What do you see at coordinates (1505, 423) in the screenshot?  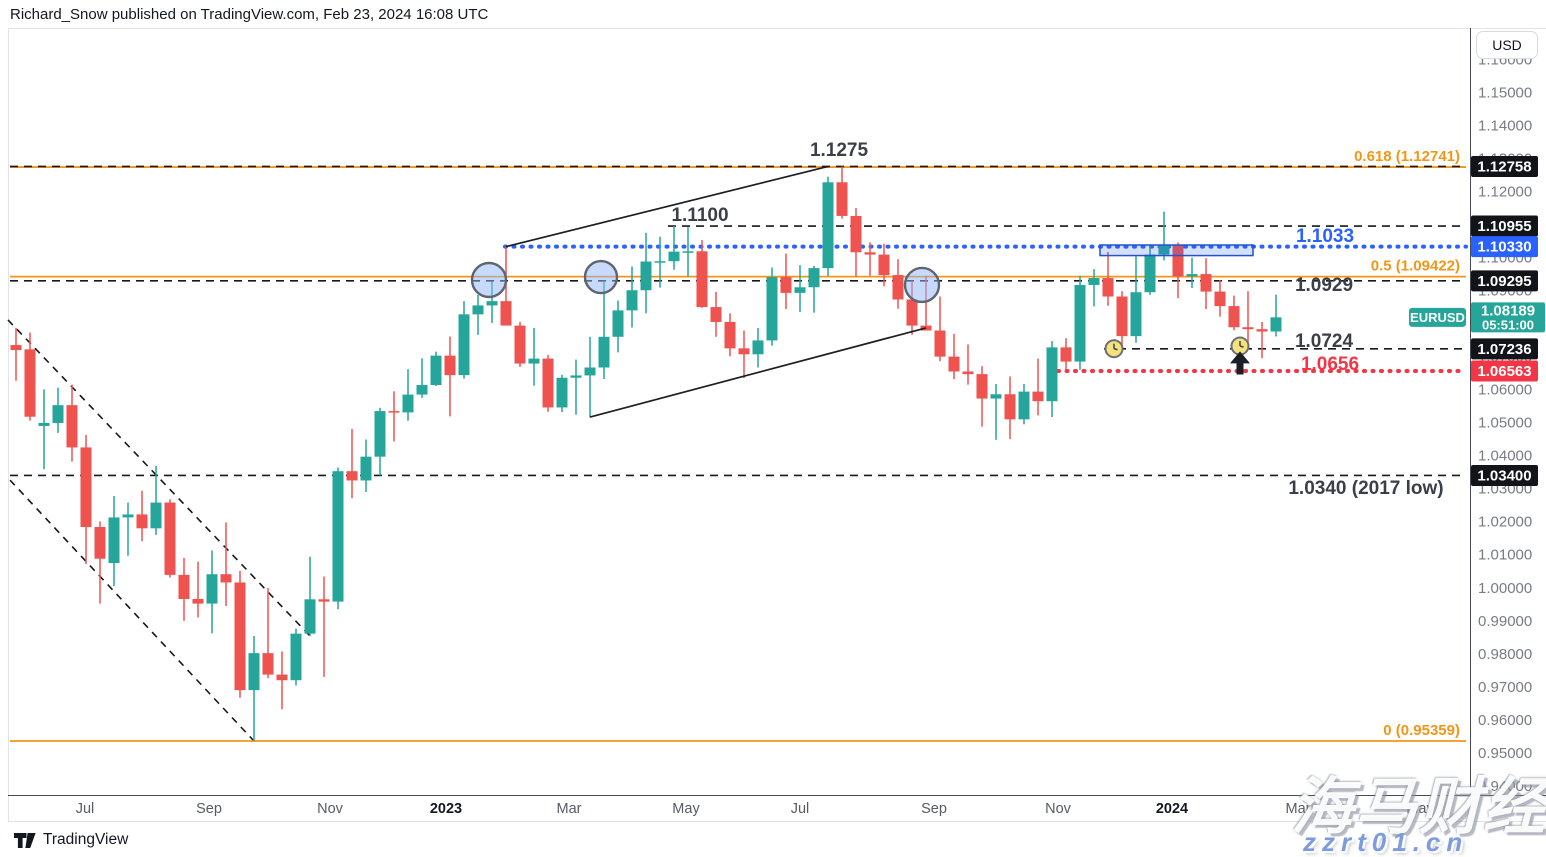 I see `price-tick-label: 1.05000` at bounding box center [1505, 423].